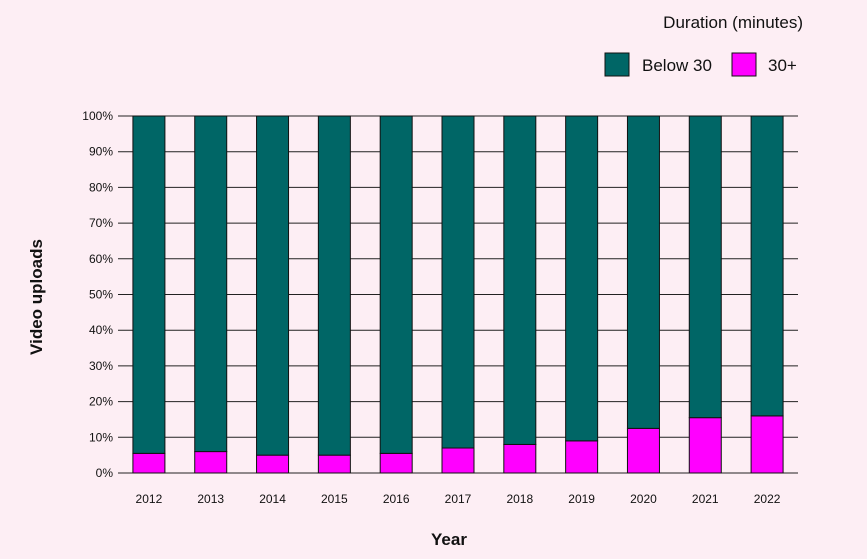 This screenshot has height=559, width=867. Describe the element at coordinates (677, 65) in the screenshot. I see `legend-label-below-30: Below 30` at that location.